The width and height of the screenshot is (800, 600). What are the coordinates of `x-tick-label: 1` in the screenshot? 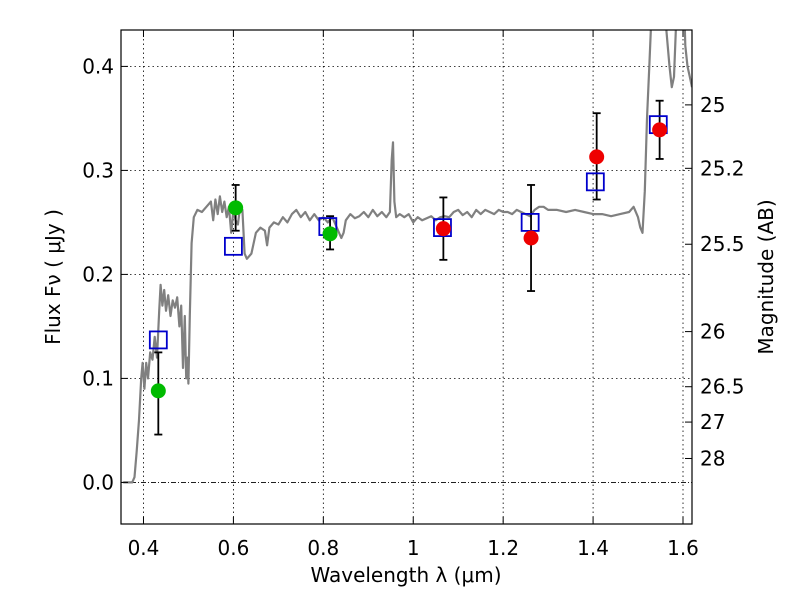 It's located at (413, 548).